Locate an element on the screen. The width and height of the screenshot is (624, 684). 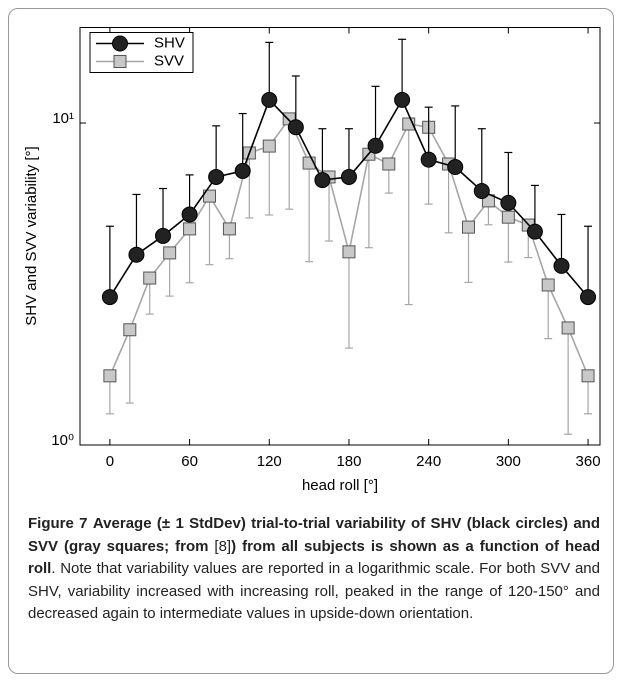
y-tick-label: 10¹ is located at coordinates (63, 118).